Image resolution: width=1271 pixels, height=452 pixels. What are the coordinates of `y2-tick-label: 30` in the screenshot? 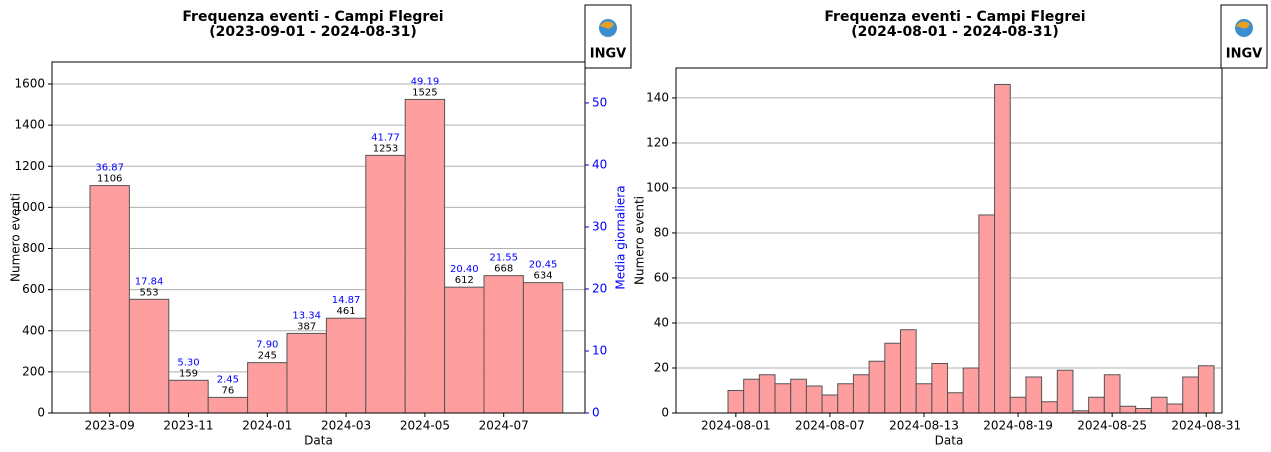 It's located at (599, 226).